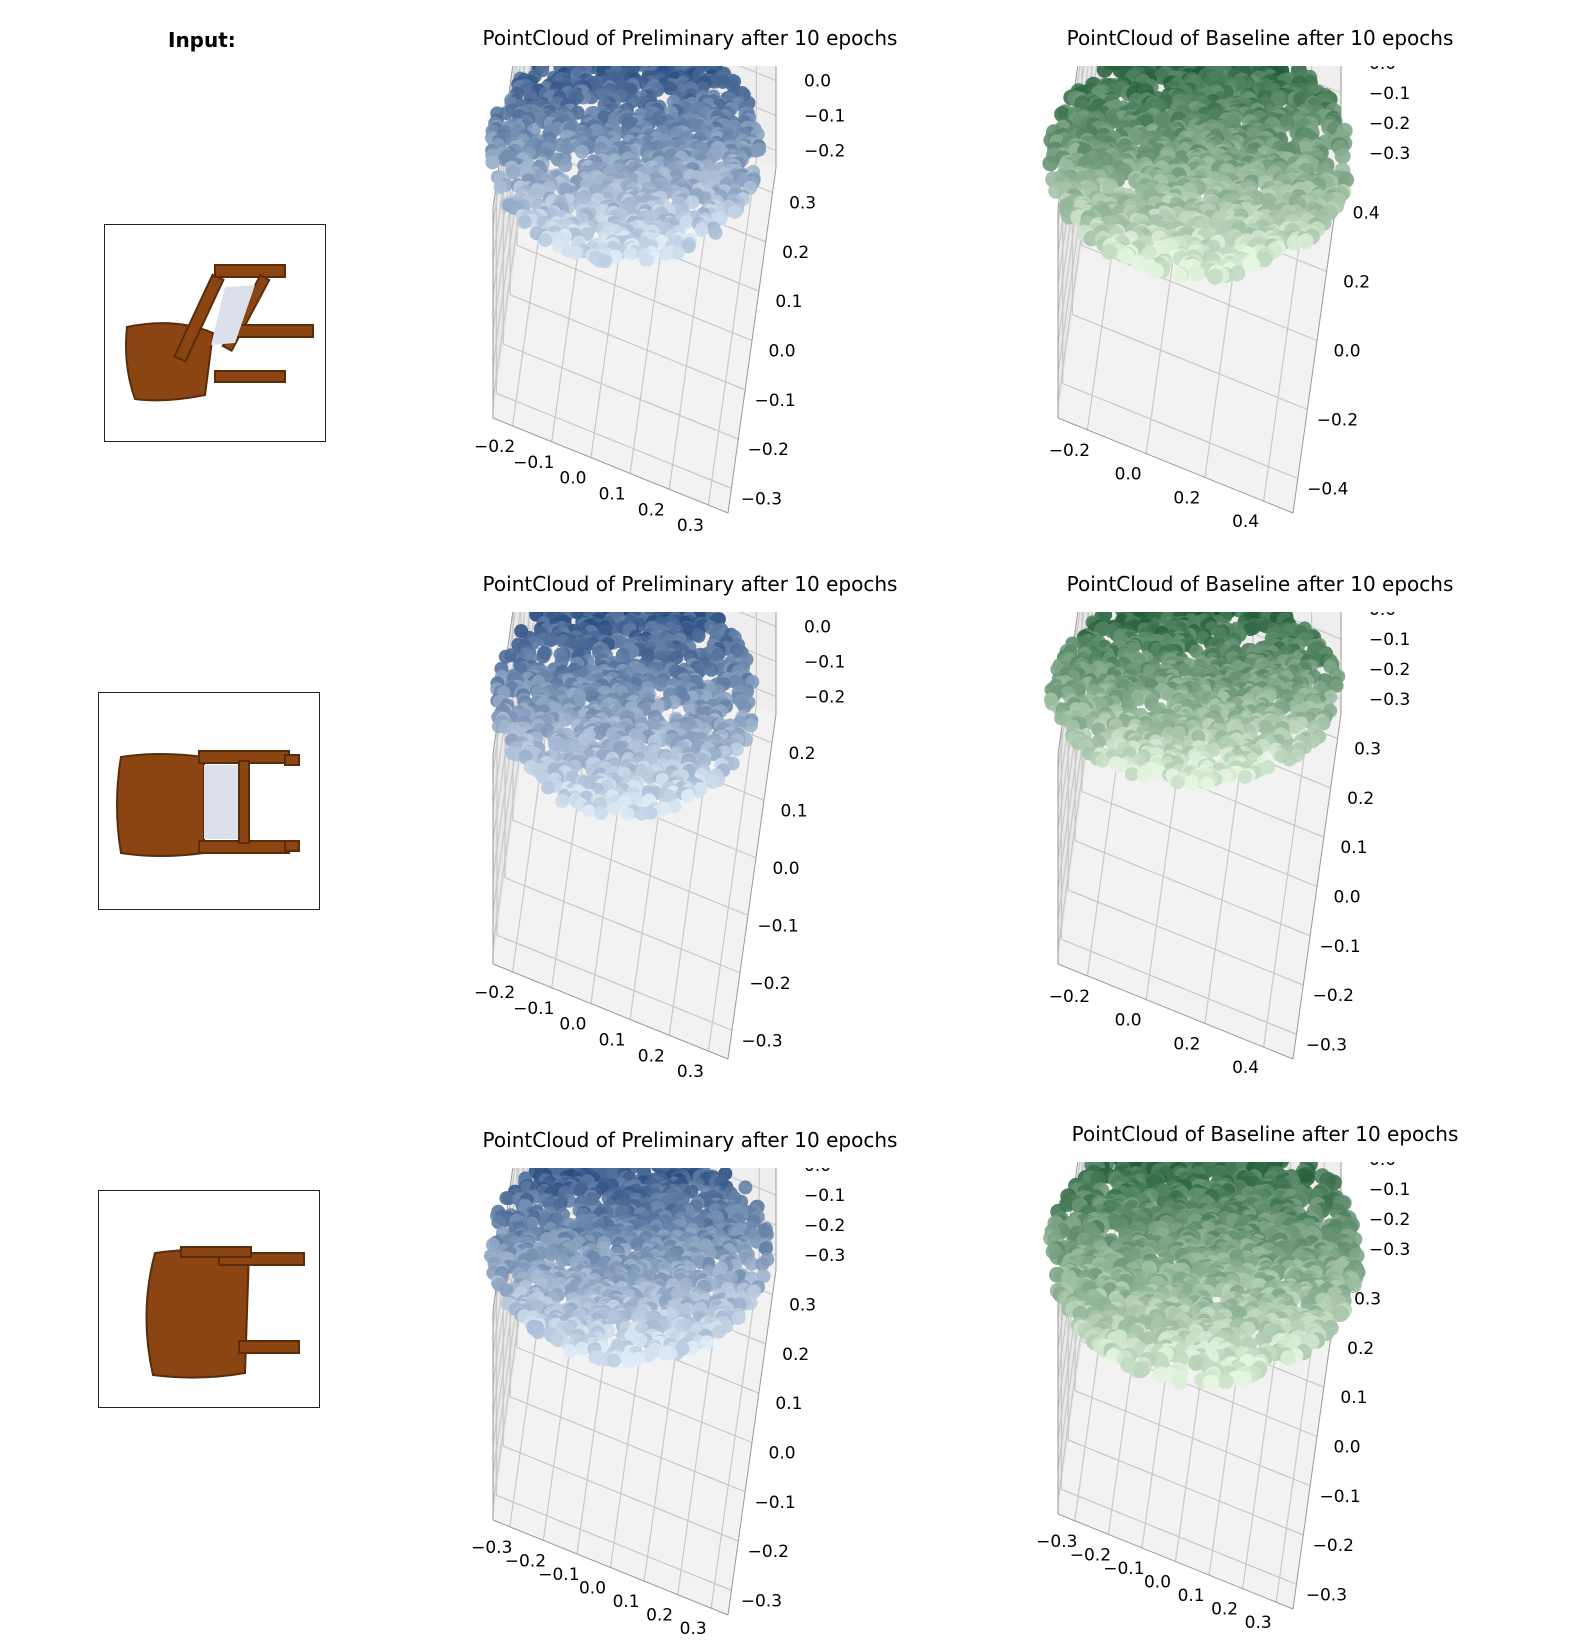  What do you see at coordinates (768, 450) in the screenshot?
I see `y-tick-label: −0.2` at bounding box center [768, 450].